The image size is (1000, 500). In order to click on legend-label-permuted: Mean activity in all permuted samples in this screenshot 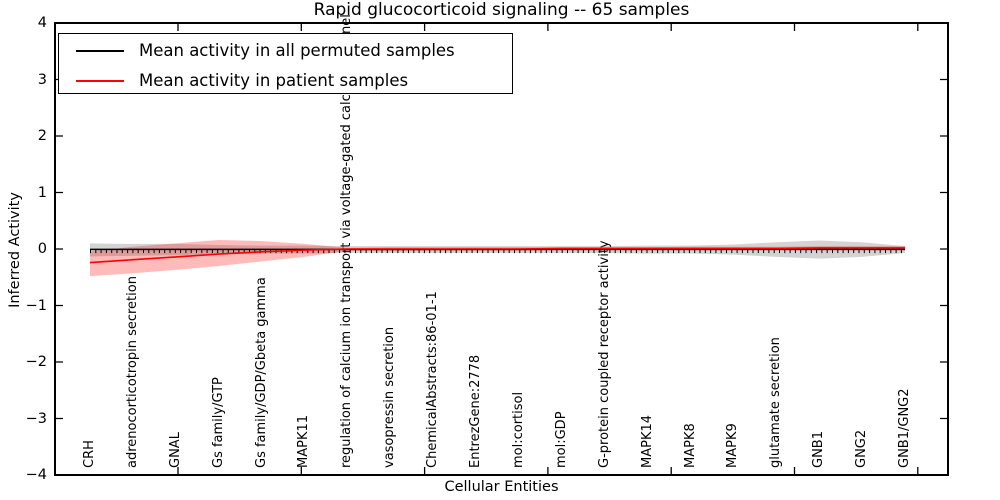, I will do `click(297, 50)`.